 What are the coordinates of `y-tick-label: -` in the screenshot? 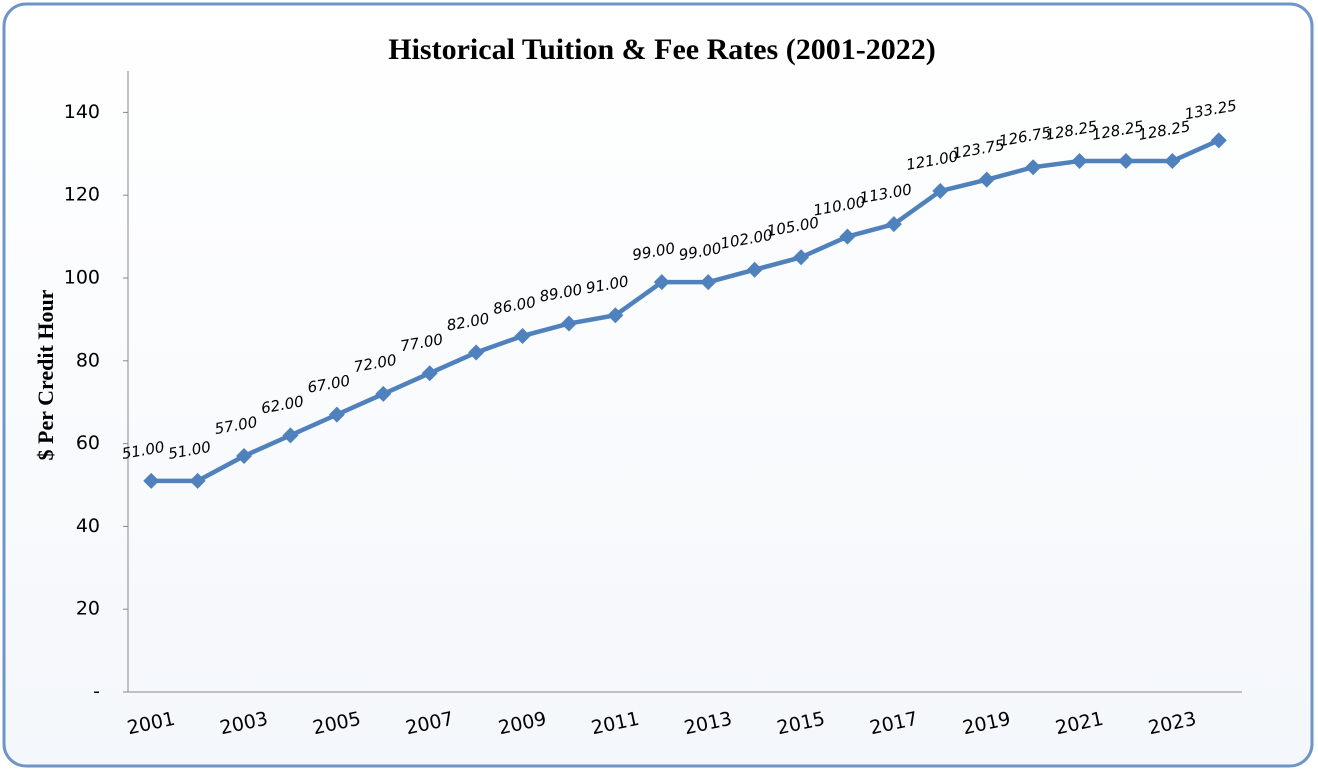 It's located at (96, 692).